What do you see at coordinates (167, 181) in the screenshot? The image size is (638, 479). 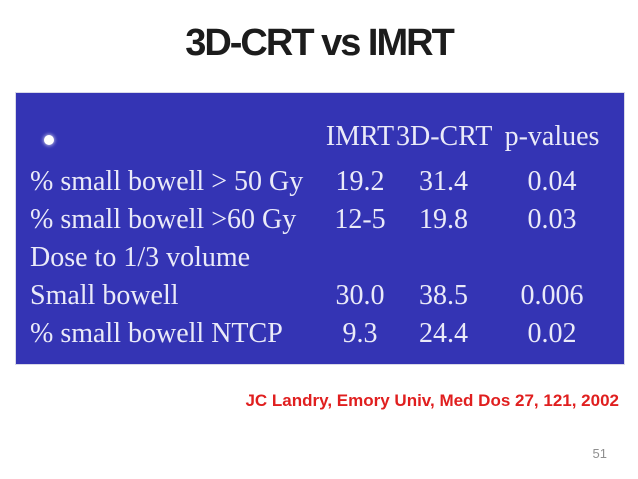 I see `row-label: % small bowell > 50 Gy` at bounding box center [167, 181].